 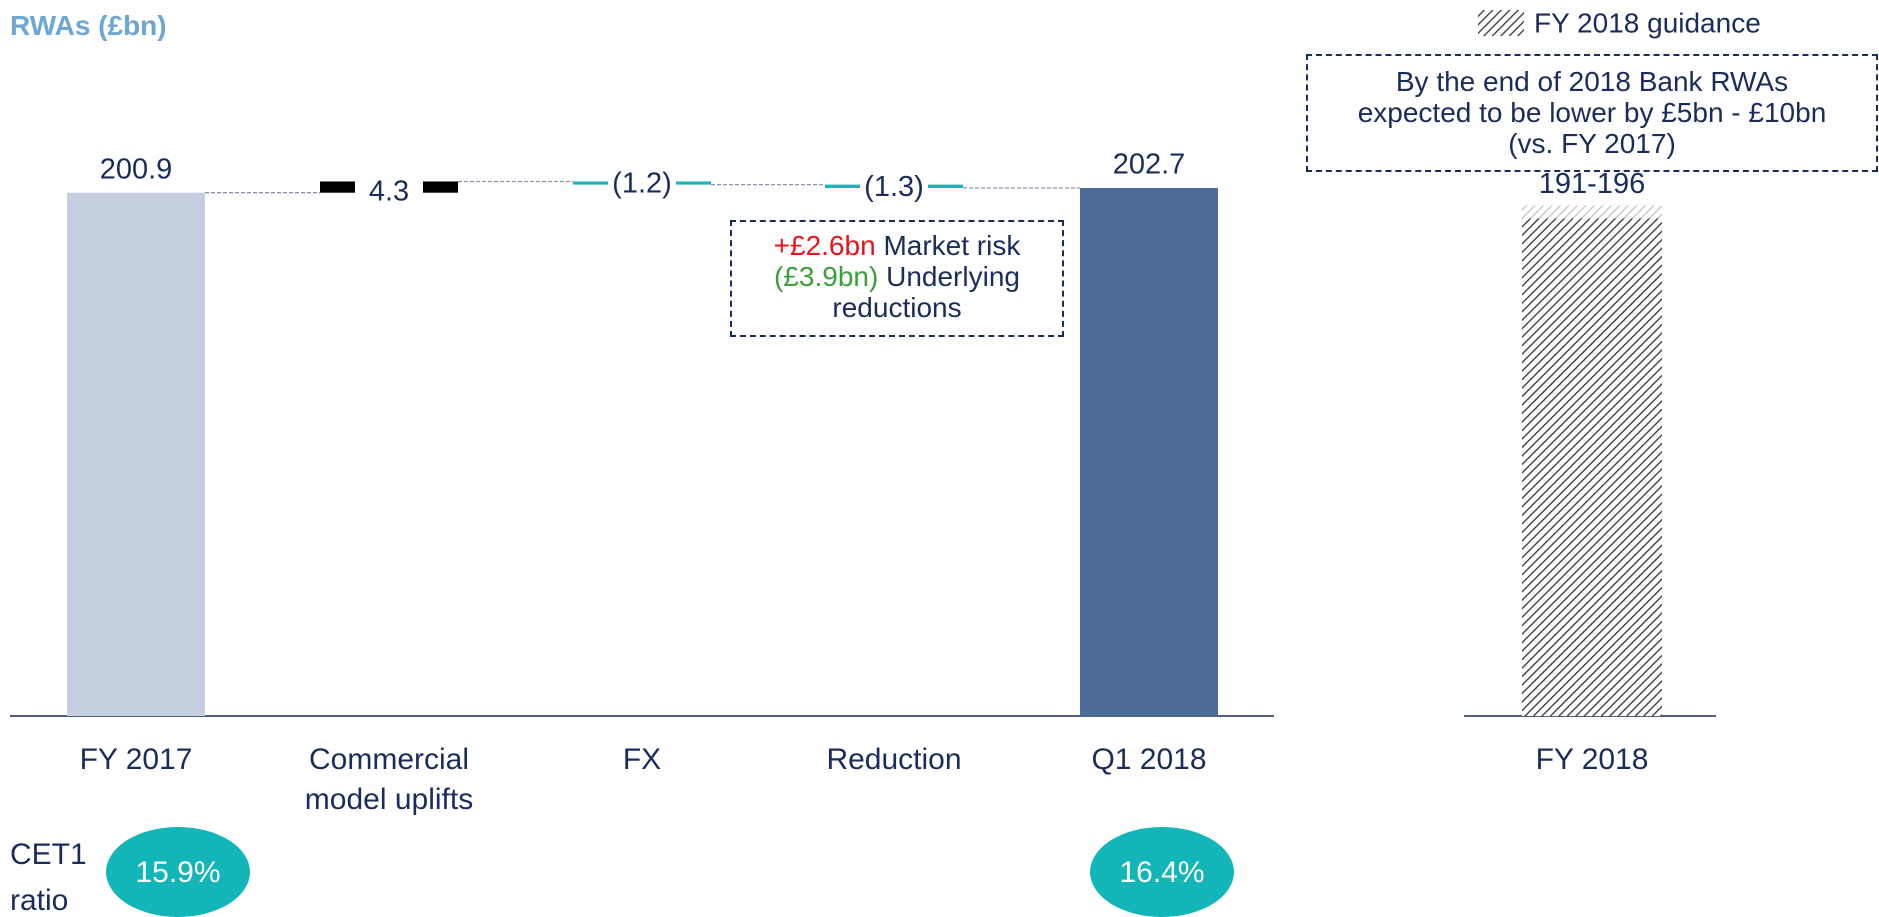 I want to click on x-tick-label: FY 2017, so click(x=136, y=759).